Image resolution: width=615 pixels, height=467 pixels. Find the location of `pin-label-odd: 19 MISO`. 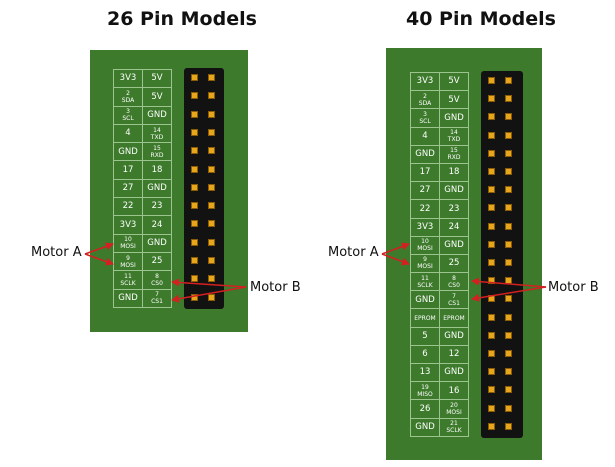

pin-label-odd: 19 MISO is located at coordinates (425, 391).